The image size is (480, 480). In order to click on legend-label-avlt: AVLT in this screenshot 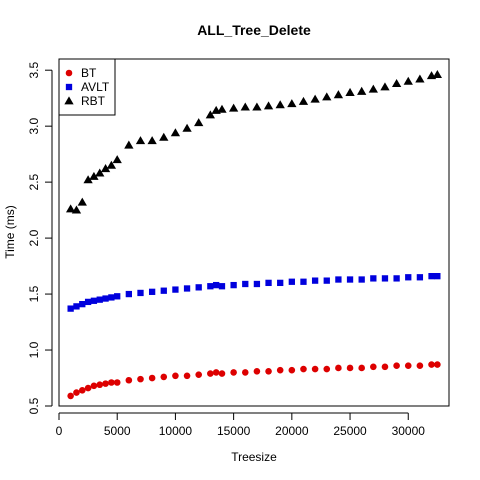, I will do `click(95, 87)`.